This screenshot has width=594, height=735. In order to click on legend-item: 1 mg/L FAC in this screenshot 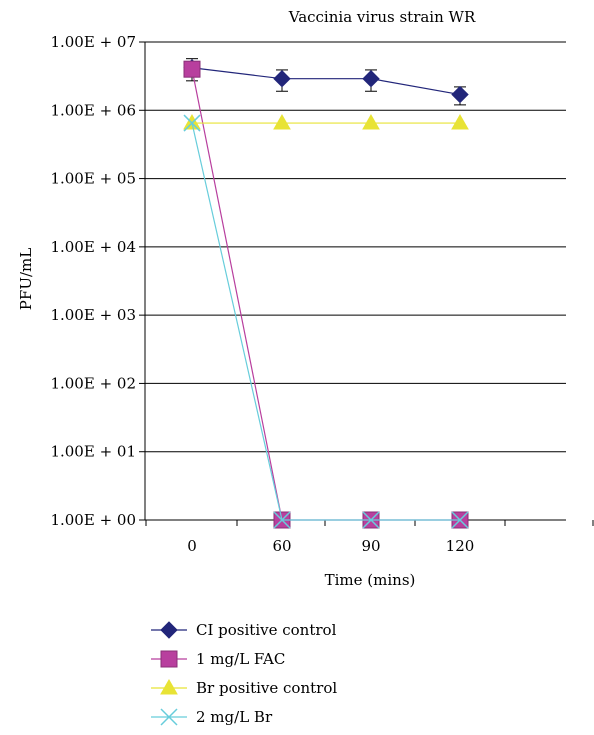, I will do `click(218, 659)`.